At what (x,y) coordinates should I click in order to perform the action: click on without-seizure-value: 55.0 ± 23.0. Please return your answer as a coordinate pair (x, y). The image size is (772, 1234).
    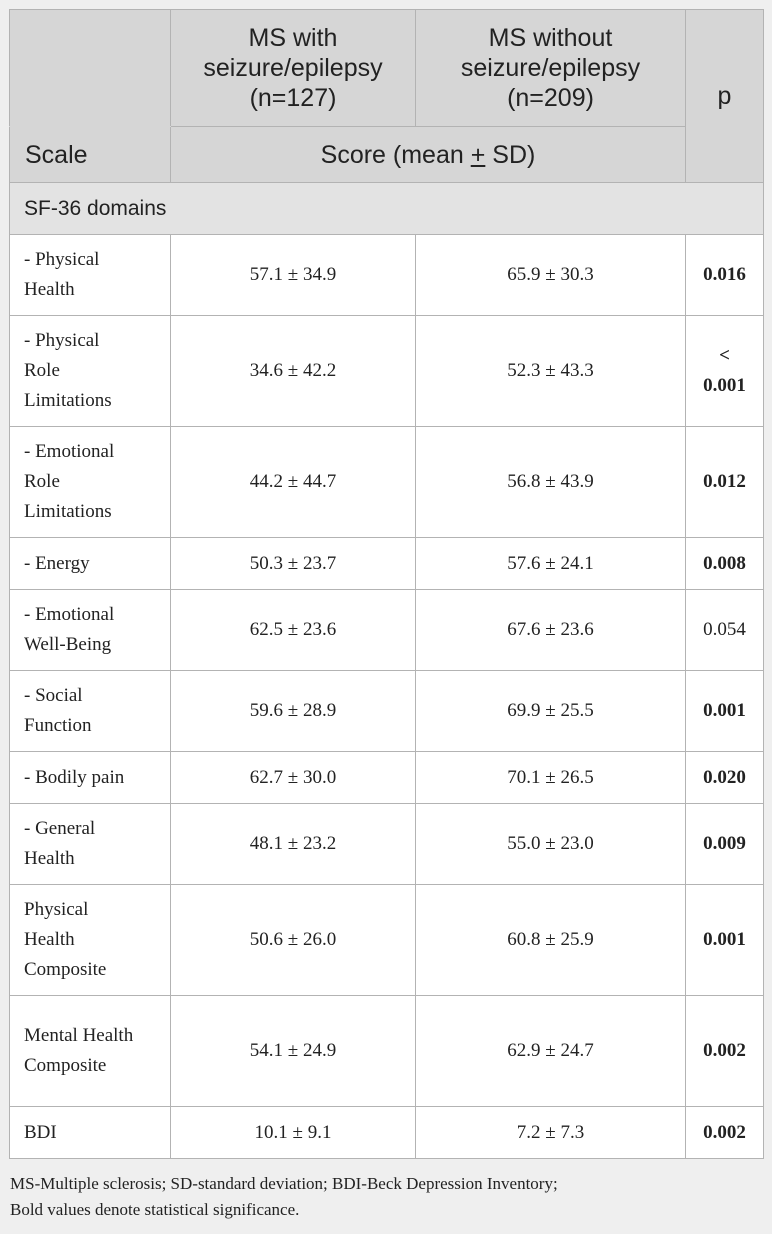
    Looking at the image, I should click on (550, 844).